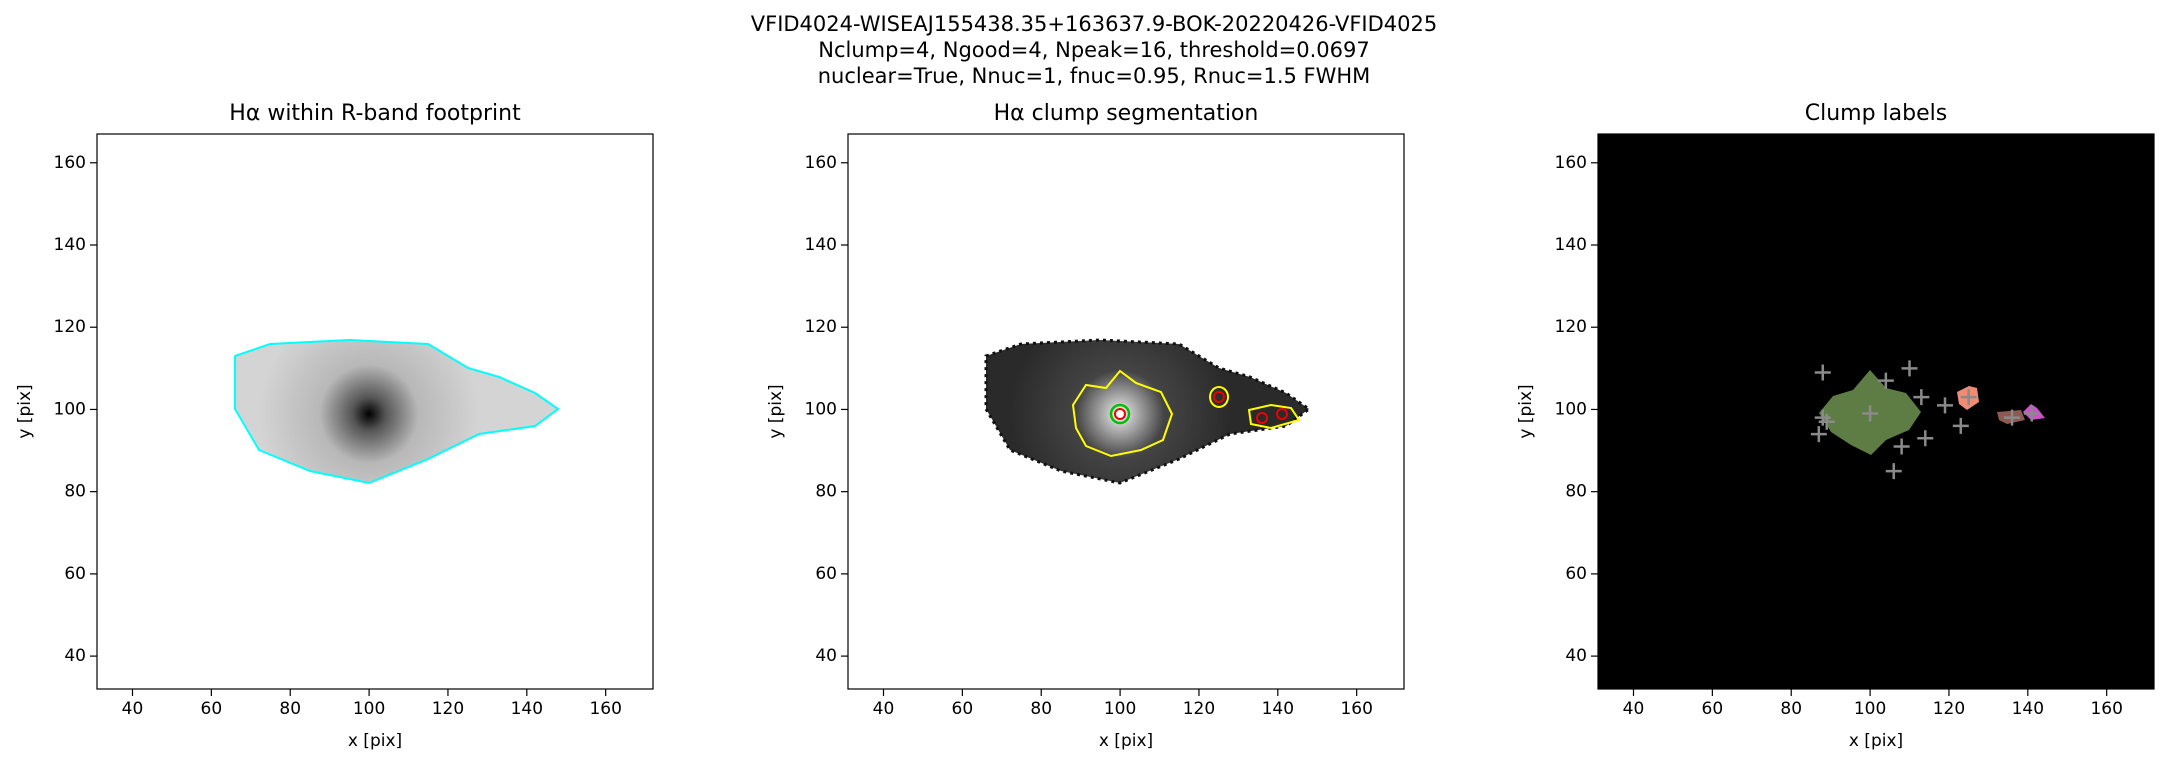  What do you see at coordinates (1148, 411) in the screenshot?
I see `image-segmentation` at bounding box center [1148, 411].